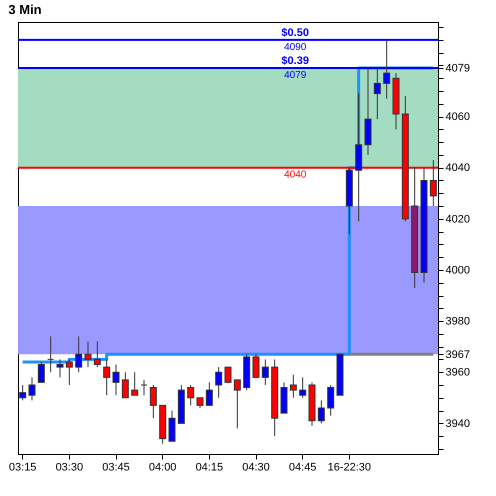 This screenshot has height=496, width=496. What do you see at coordinates (458, 424) in the screenshot?
I see `y-tick-label: 3940` at bounding box center [458, 424].